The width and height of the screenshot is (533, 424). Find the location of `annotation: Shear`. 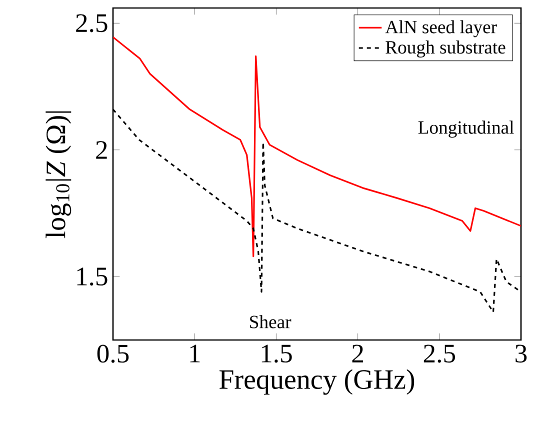

annotation: Shear is located at coordinates (271, 321).